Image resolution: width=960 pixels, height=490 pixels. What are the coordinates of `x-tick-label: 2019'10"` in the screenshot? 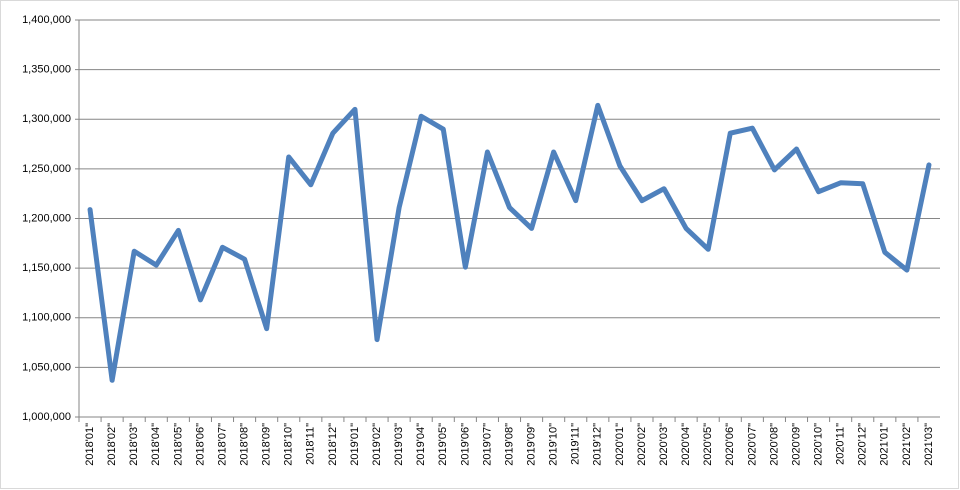 It's located at (554, 444).